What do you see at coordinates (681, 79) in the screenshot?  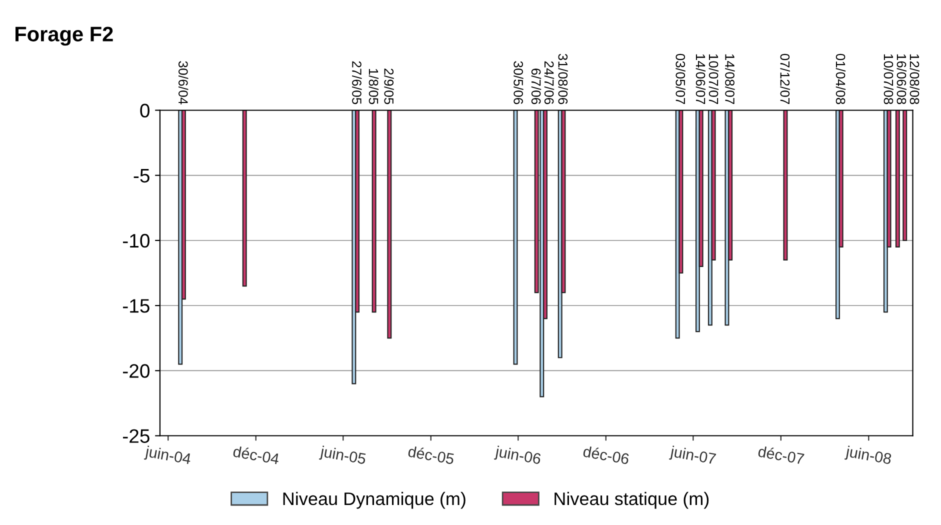 I see `annotation: 03/05/07` at bounding box center [681, 79].